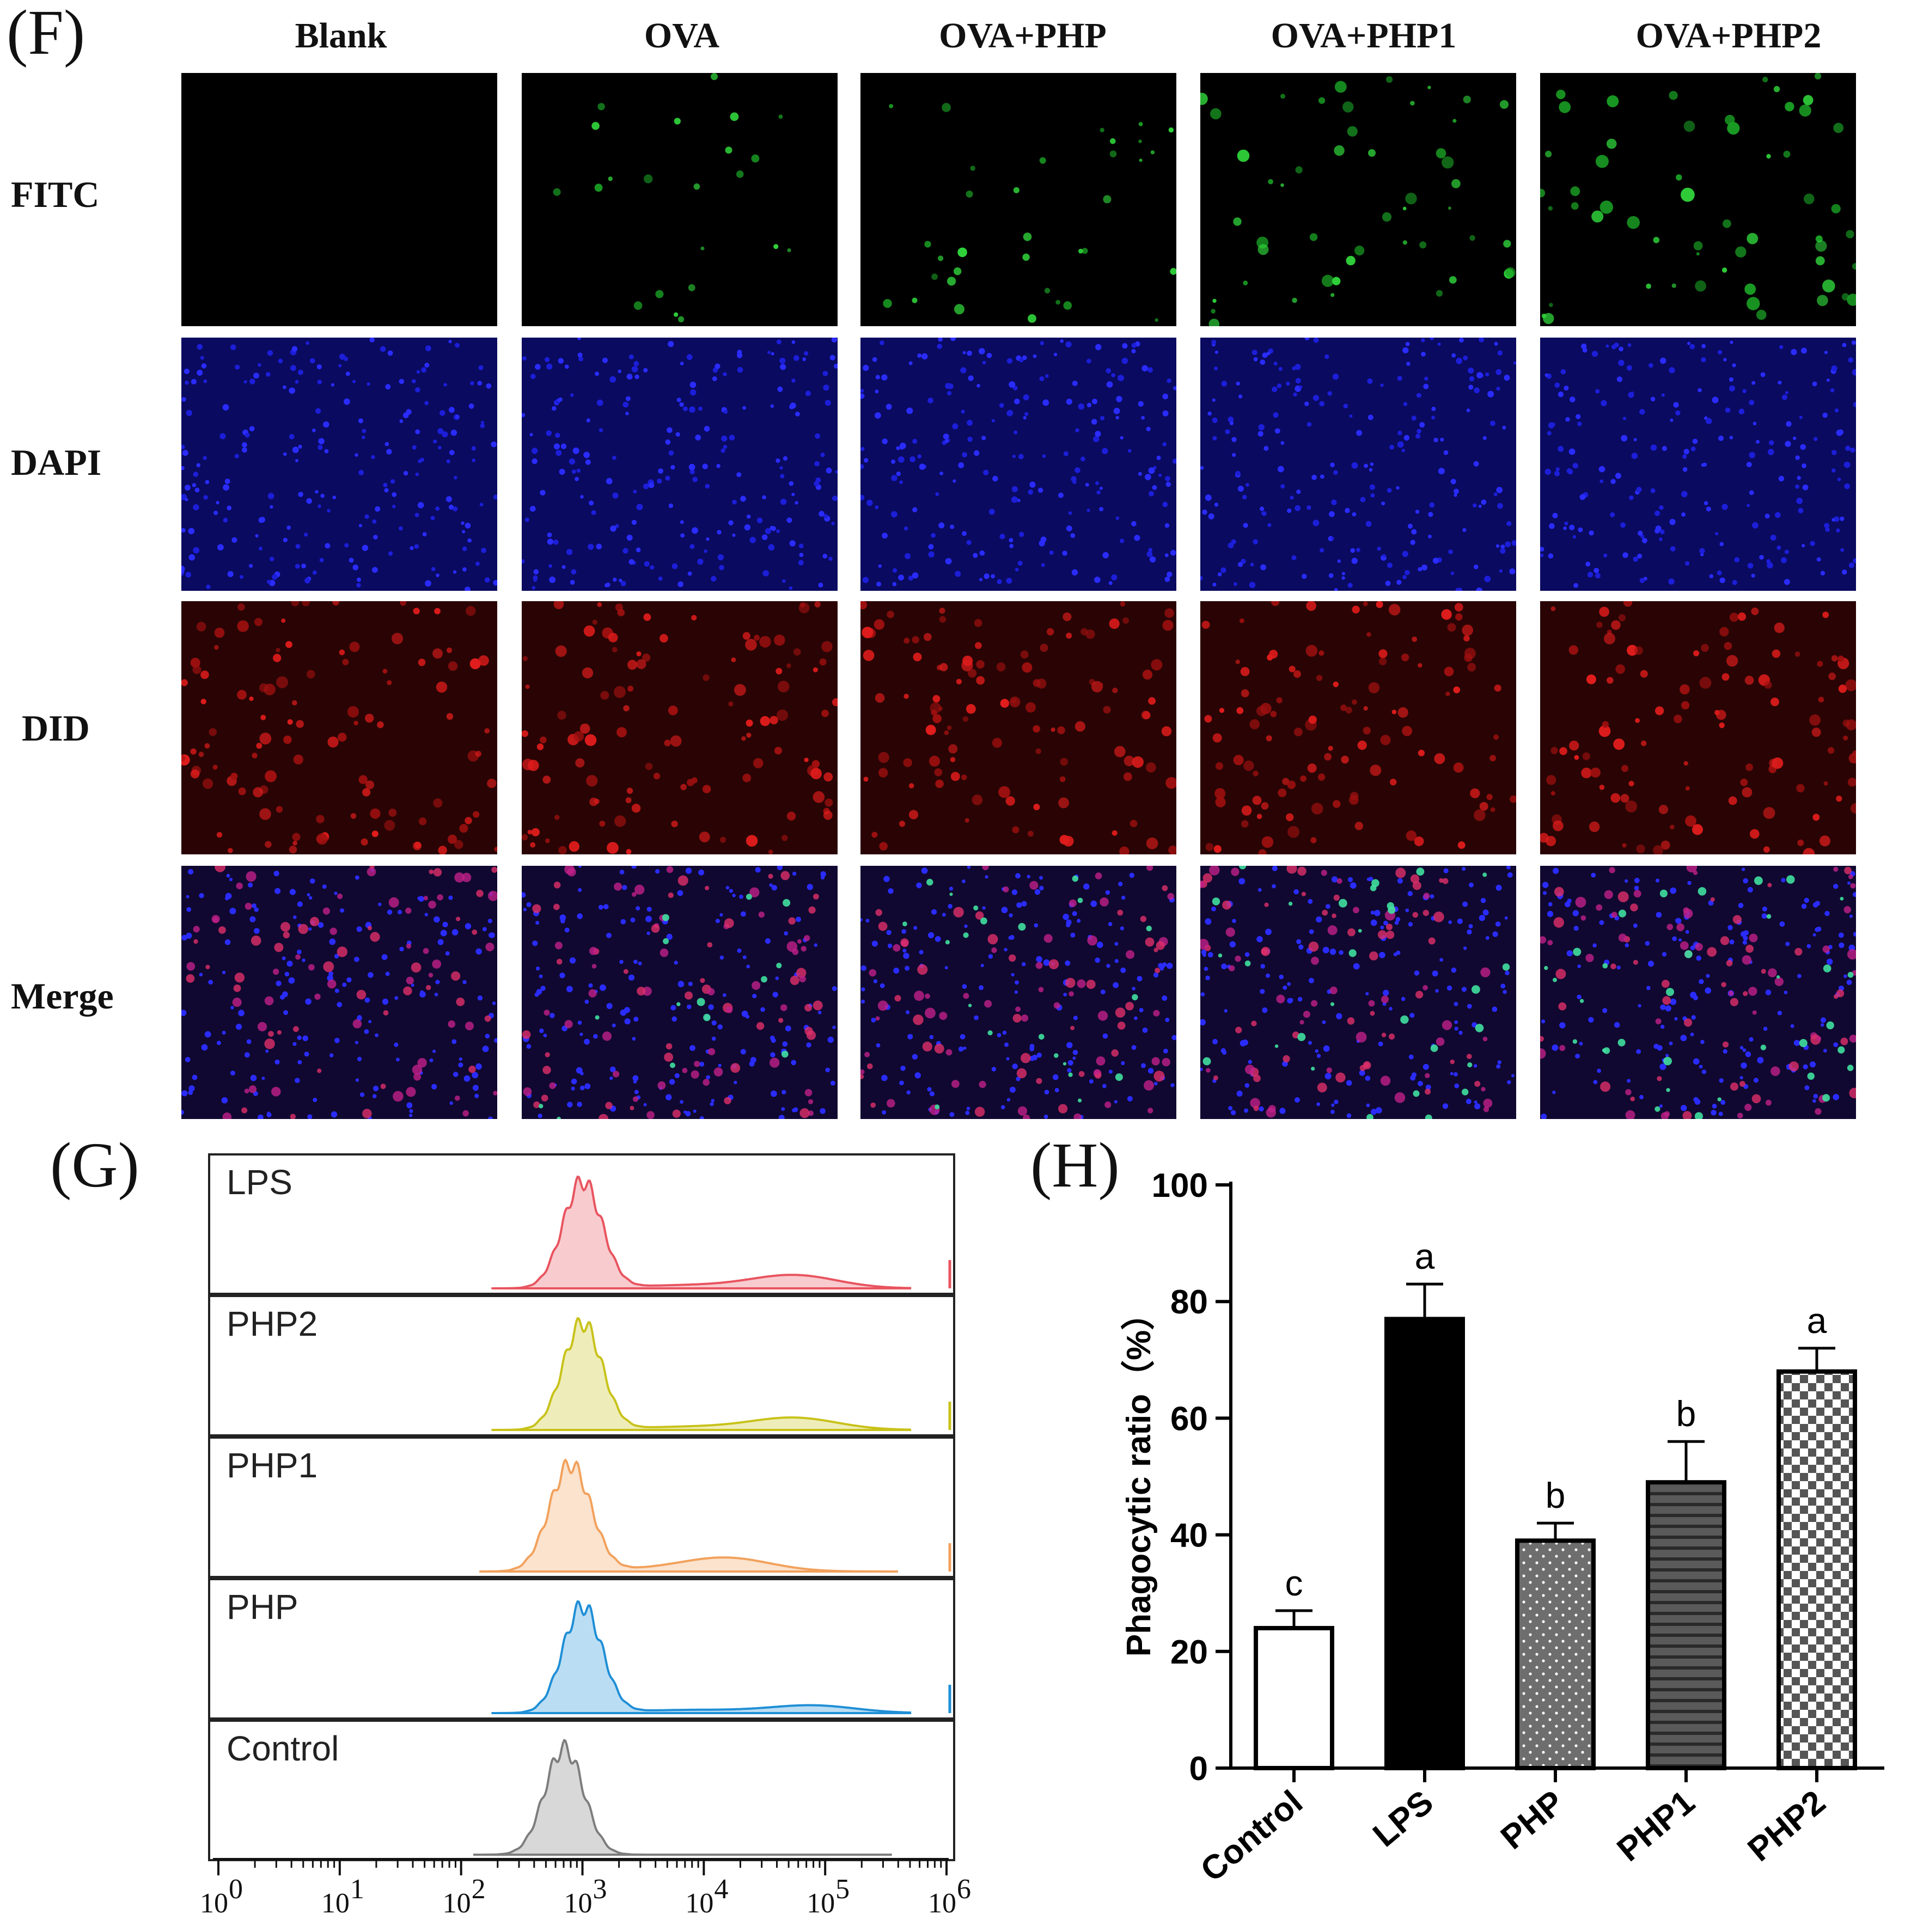 Image resolution: width=1911 pixels, height=1932 pixels. What do you see at coordinates (1358, 993) in the screenshot?
I see `micrograph-merge-ova-php1` at bounding box center [1358, 993].